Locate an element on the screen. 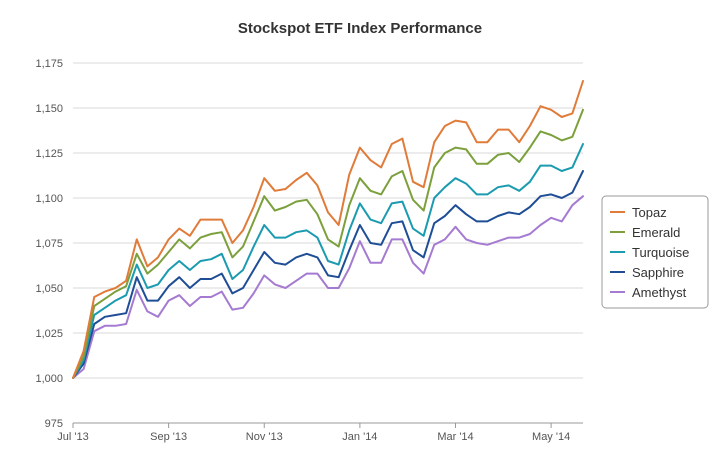  x-tick-label: Nov '13 is located at coordinates (264, 437).